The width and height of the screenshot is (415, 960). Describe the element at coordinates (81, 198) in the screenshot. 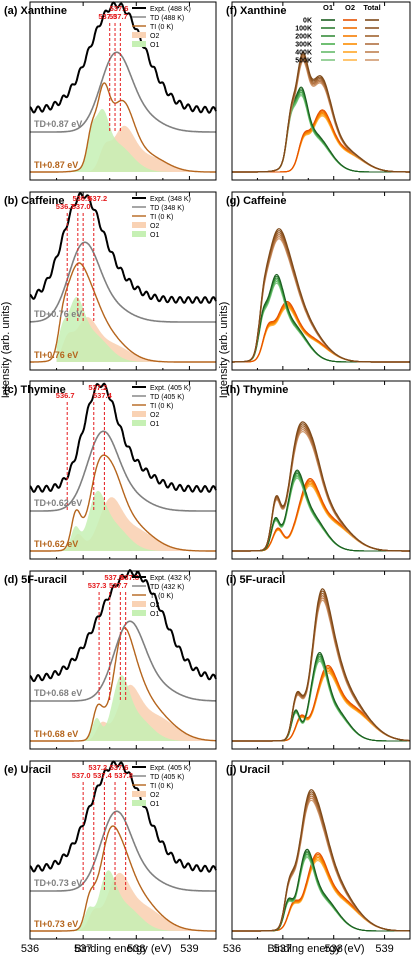

I see `peak-label: 536.9` at that location.